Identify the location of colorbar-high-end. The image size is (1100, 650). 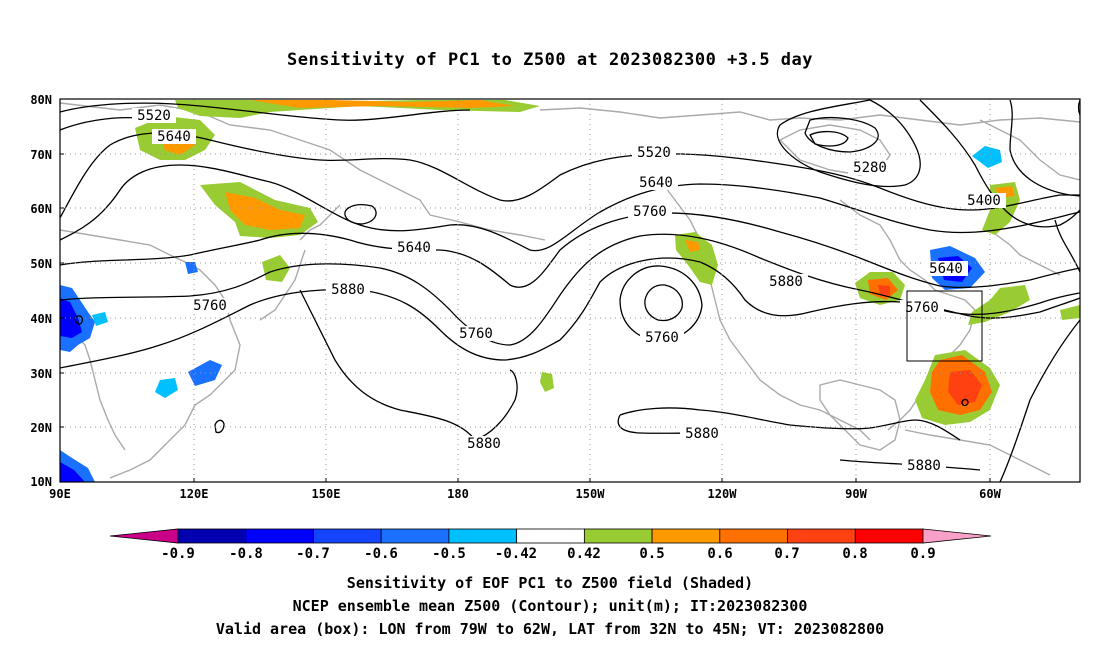
(957, 536).